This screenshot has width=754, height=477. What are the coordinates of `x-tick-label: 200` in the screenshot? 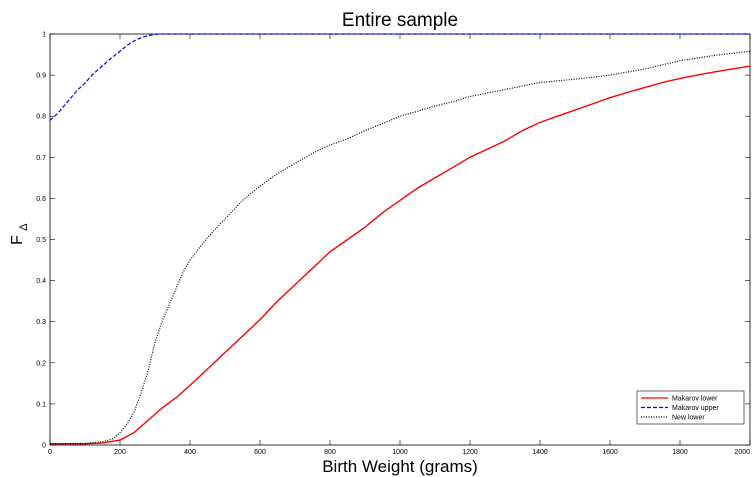 It's located at (120, 452).